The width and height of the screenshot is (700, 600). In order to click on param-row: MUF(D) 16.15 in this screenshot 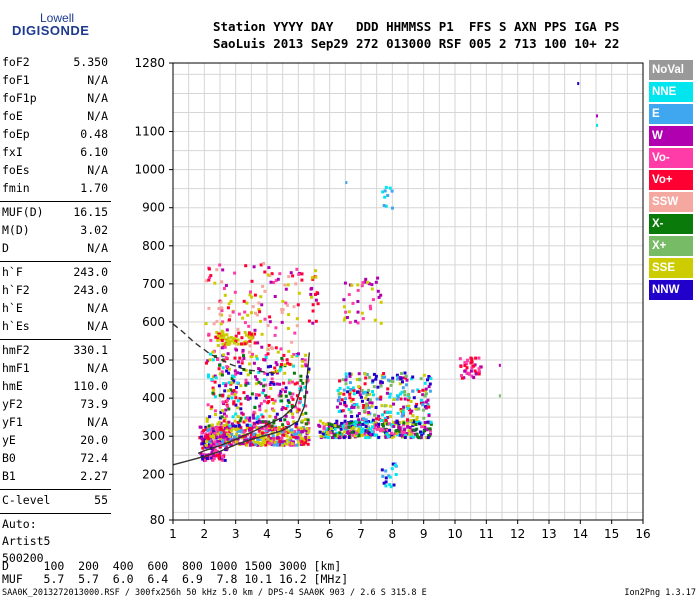, I will do `click(56, 214)`.